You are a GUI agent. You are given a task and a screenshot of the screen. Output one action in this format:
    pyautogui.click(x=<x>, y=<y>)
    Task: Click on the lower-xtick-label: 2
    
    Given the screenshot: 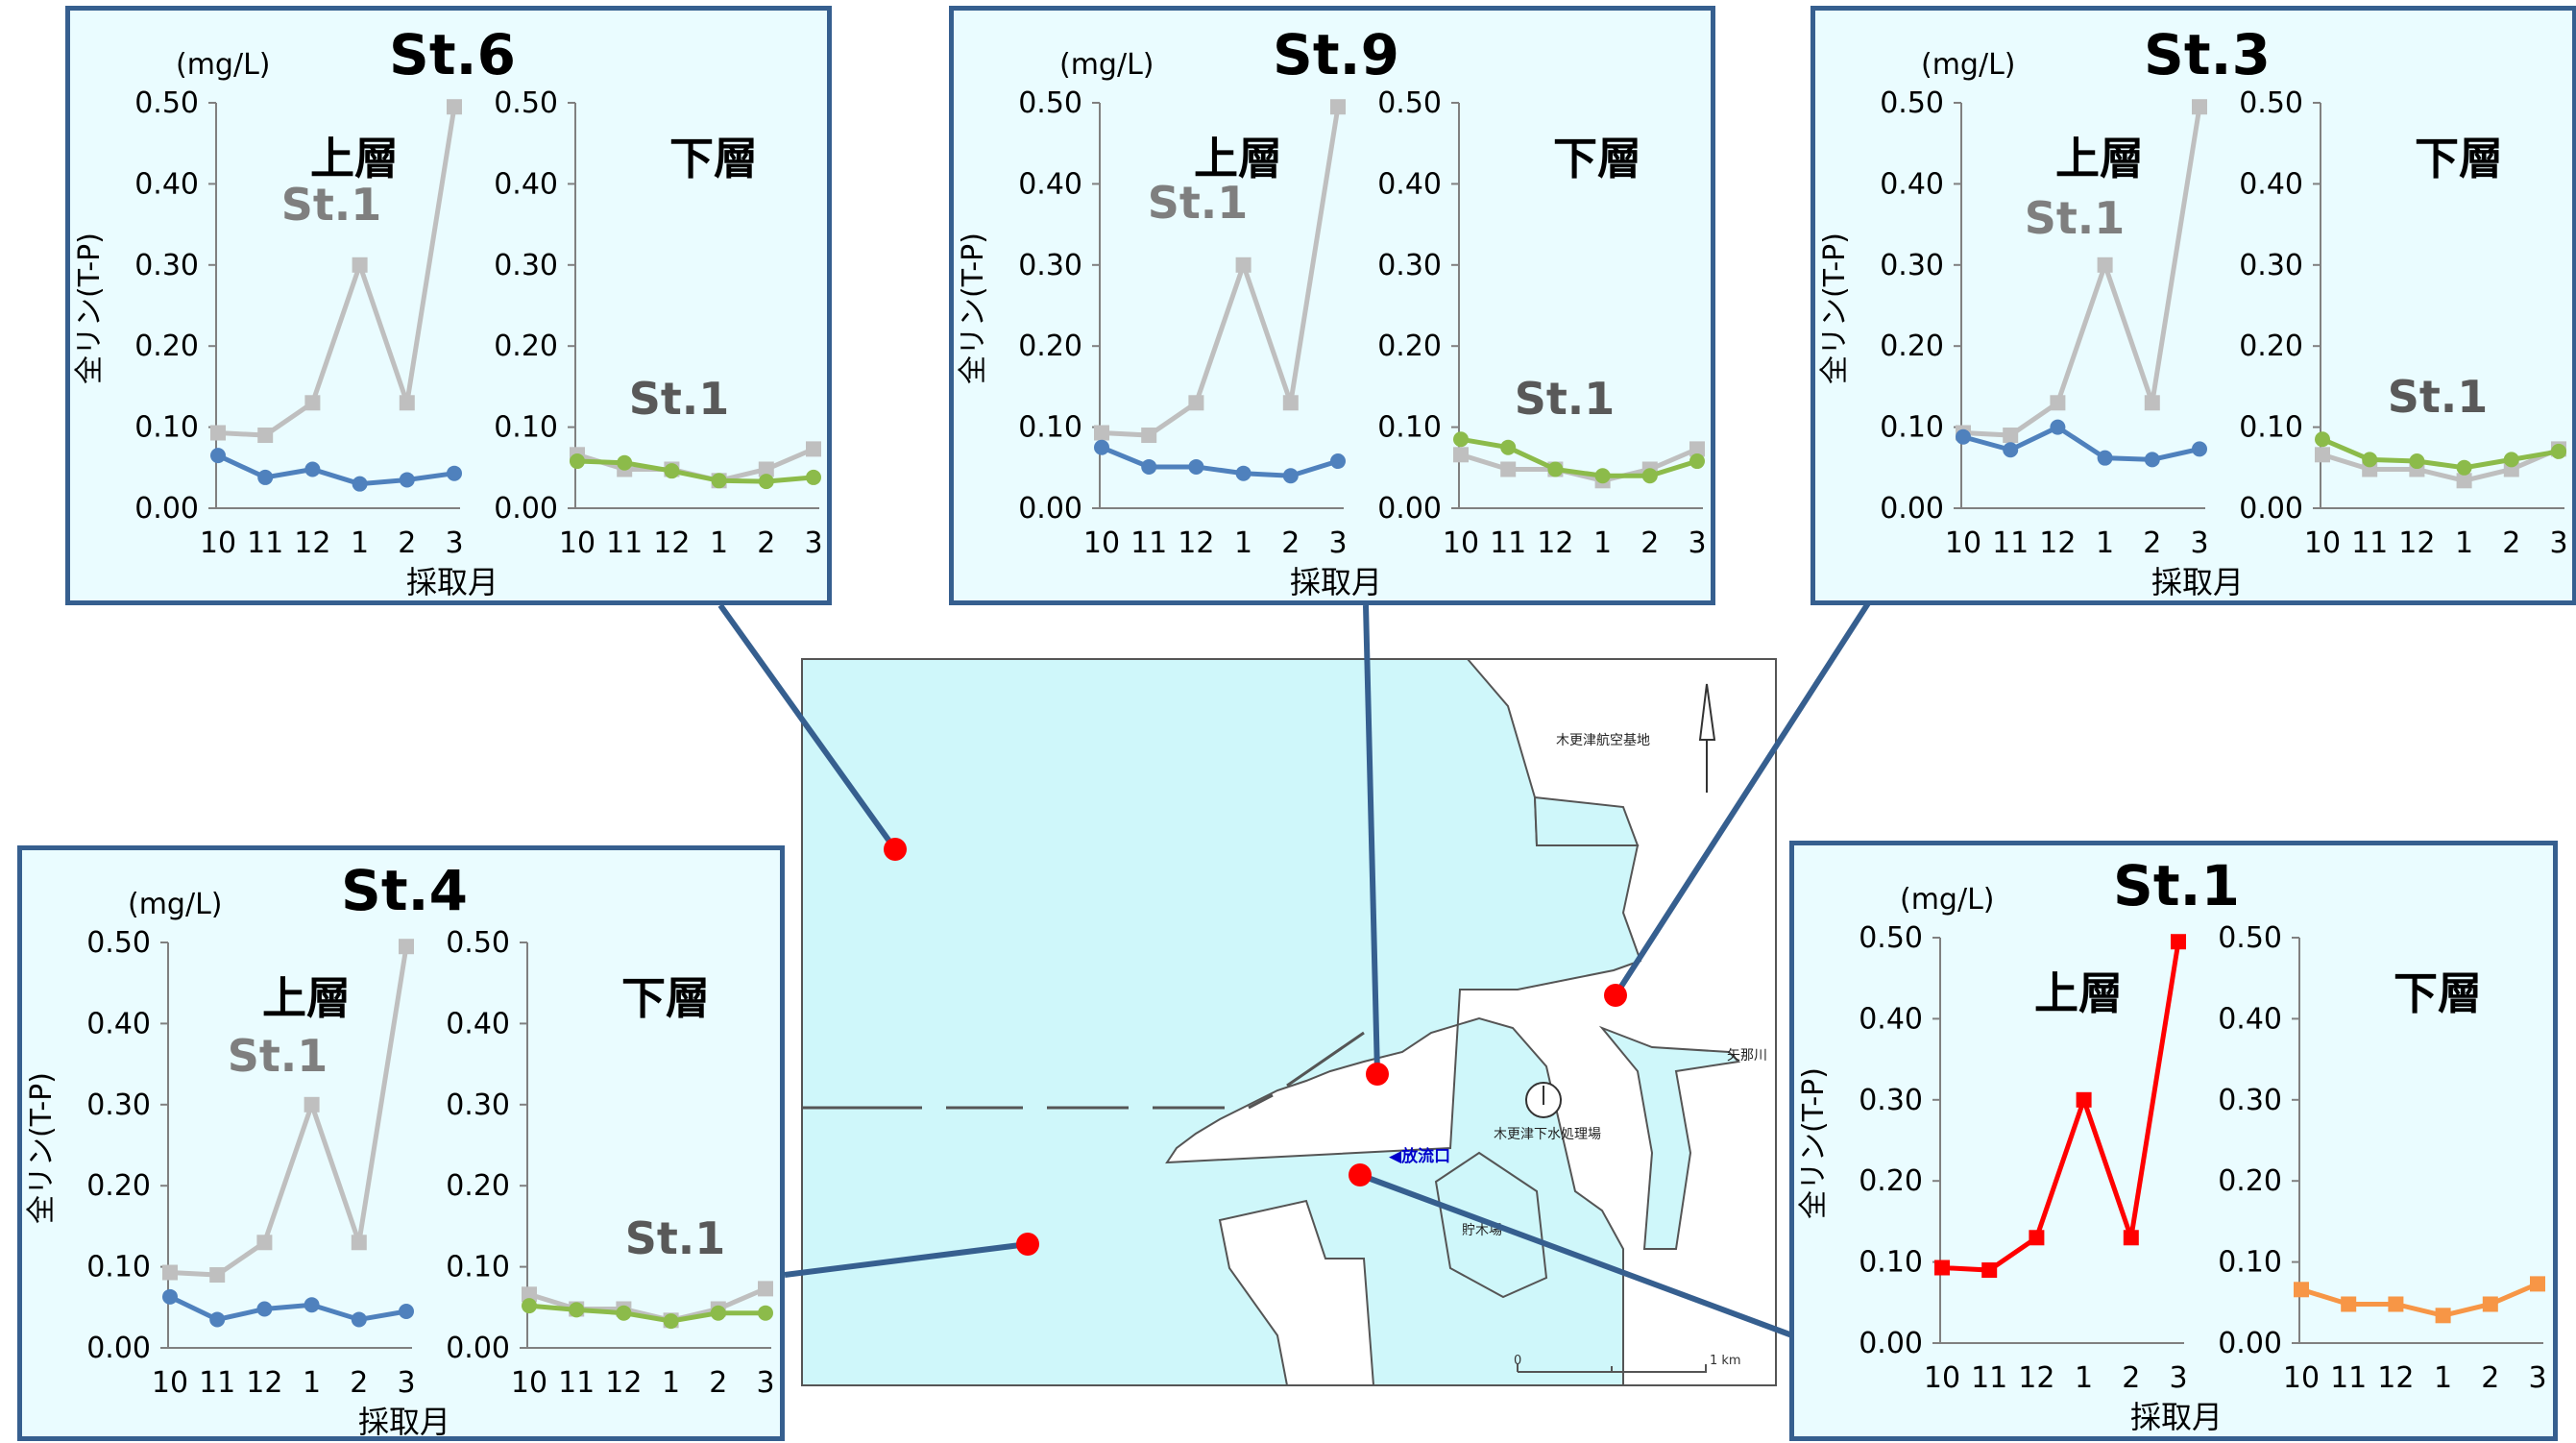 What is the action you would take?
    pyautogui.click(x=2490, y=1378)
    